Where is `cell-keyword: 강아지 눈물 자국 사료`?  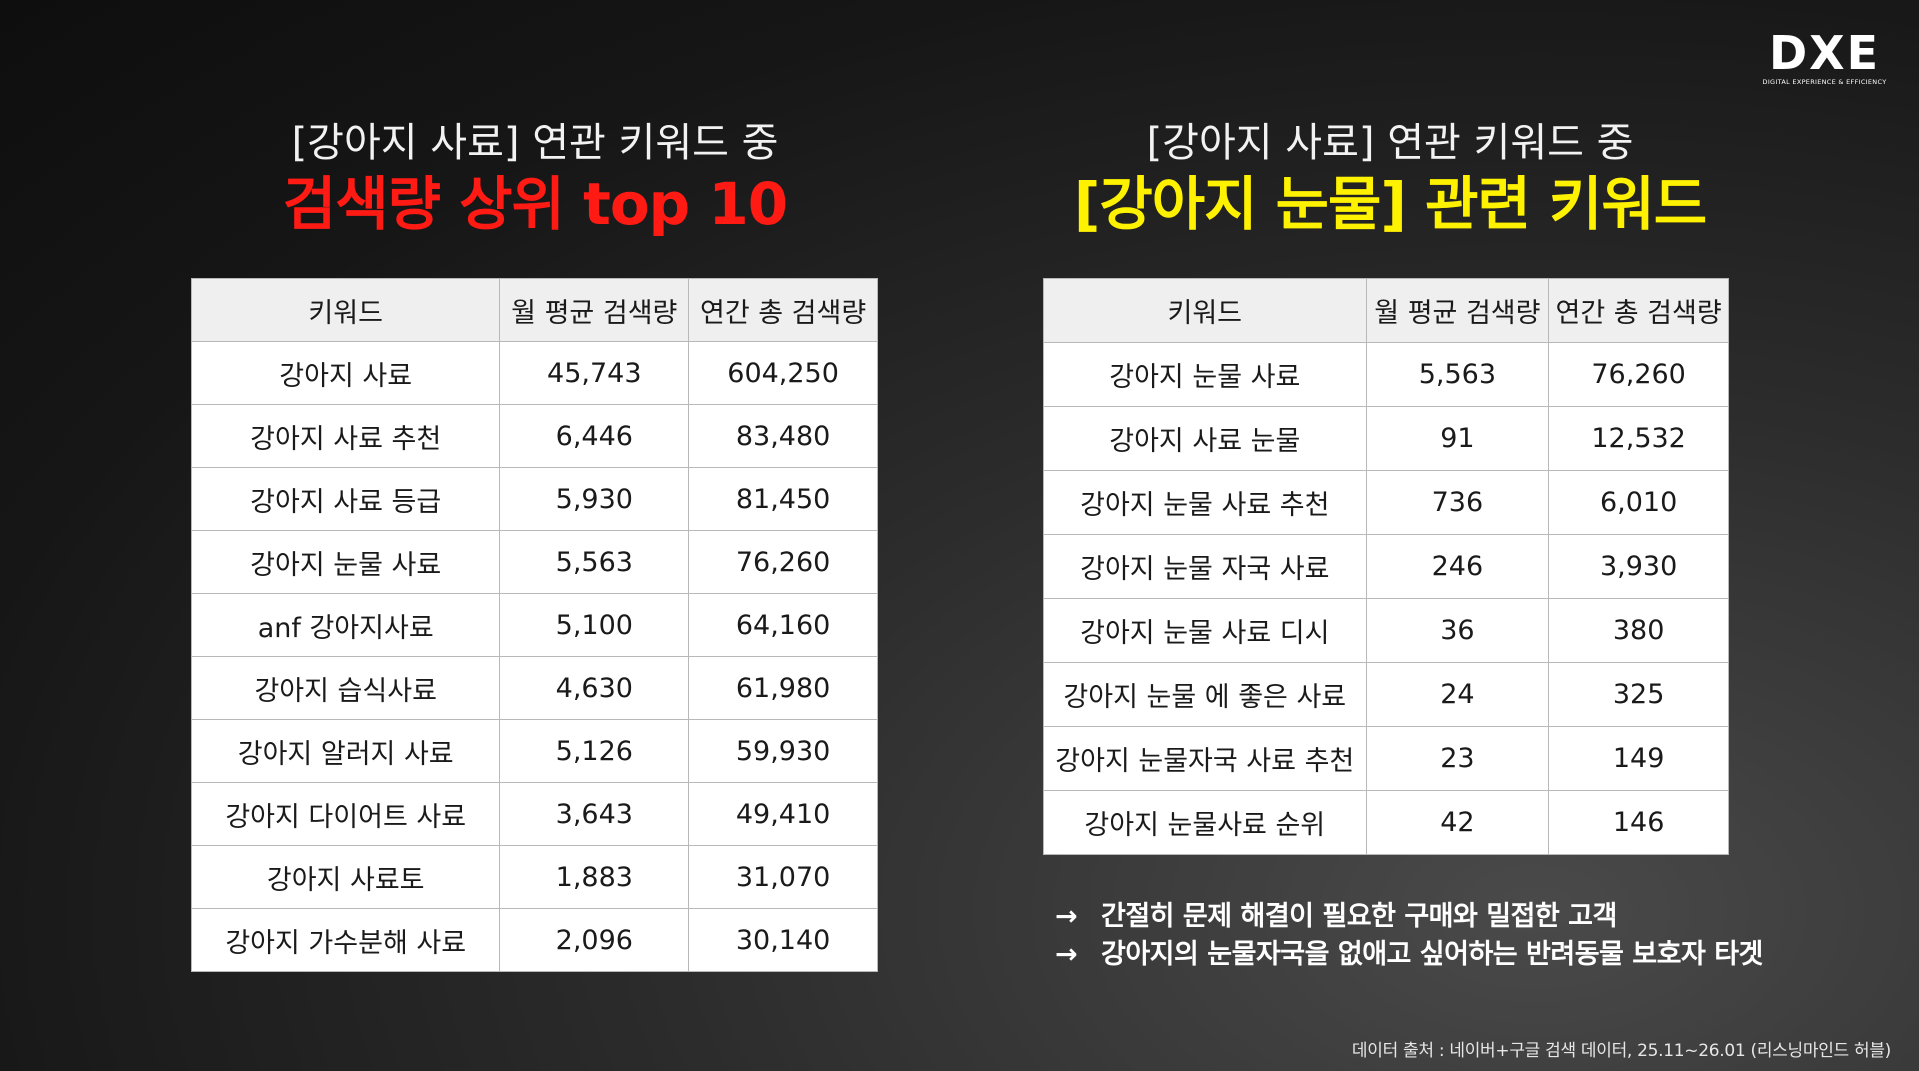 cell-keyword: 강아지 눈물 자국 사료 is located at coordinates (1205, 566).